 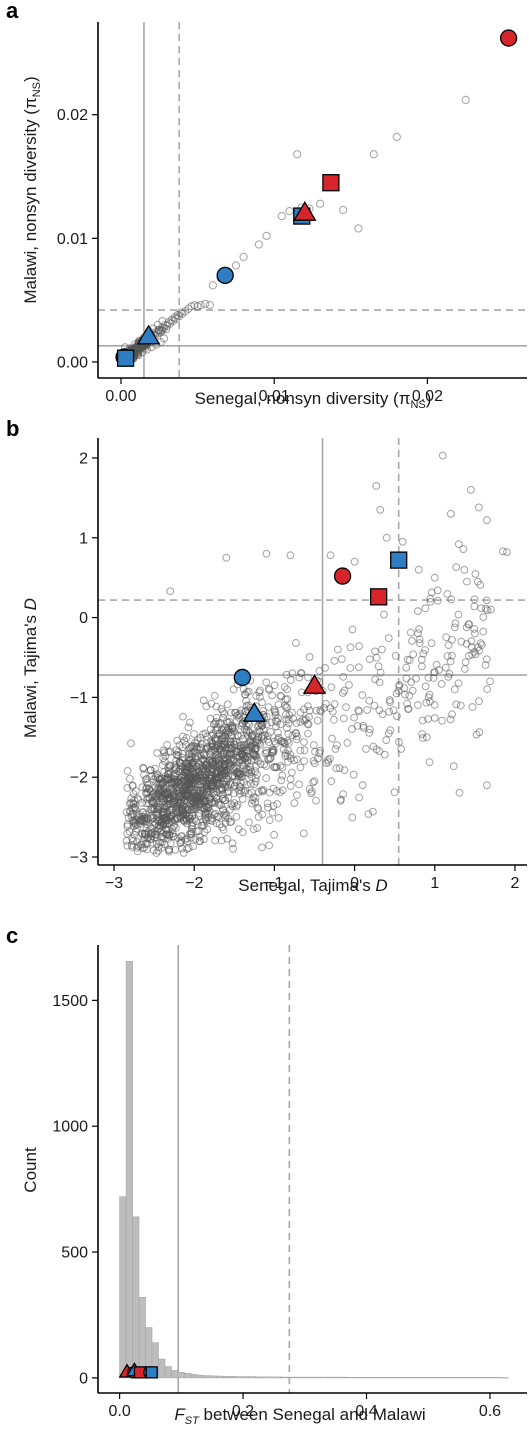 What do you see at coordinates (70, 1001) in the screenshot?
I see `panel-c-y-tick-label: 1500` at bounding box center [70, 1001].